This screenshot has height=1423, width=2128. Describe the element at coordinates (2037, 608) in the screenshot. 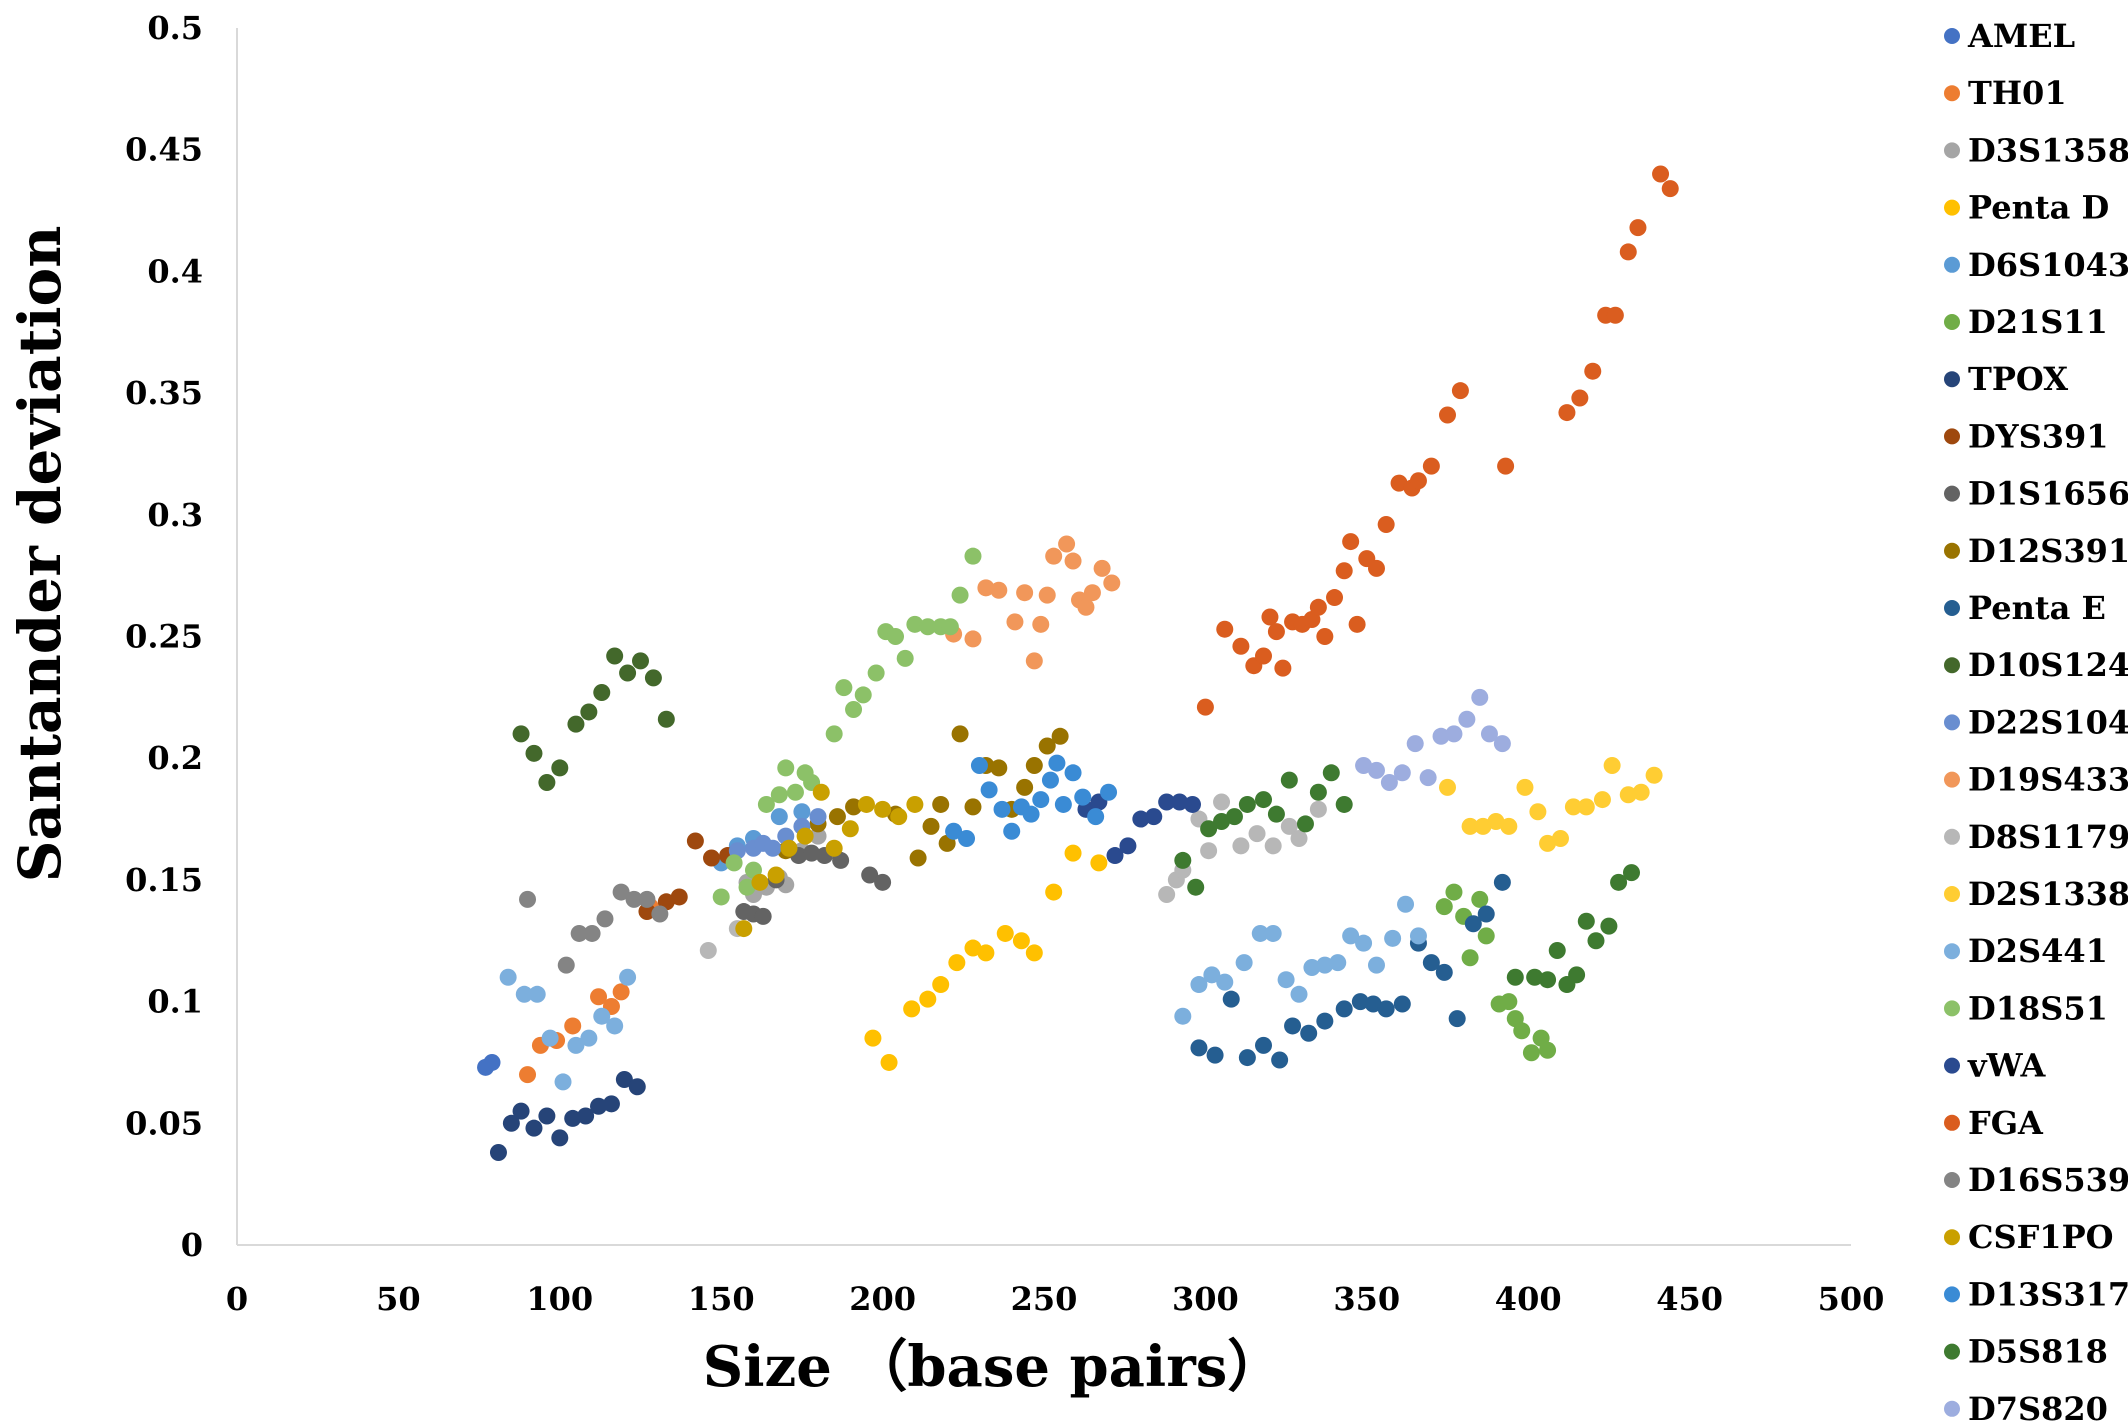

I see `legend-label: Penta E` at that location.